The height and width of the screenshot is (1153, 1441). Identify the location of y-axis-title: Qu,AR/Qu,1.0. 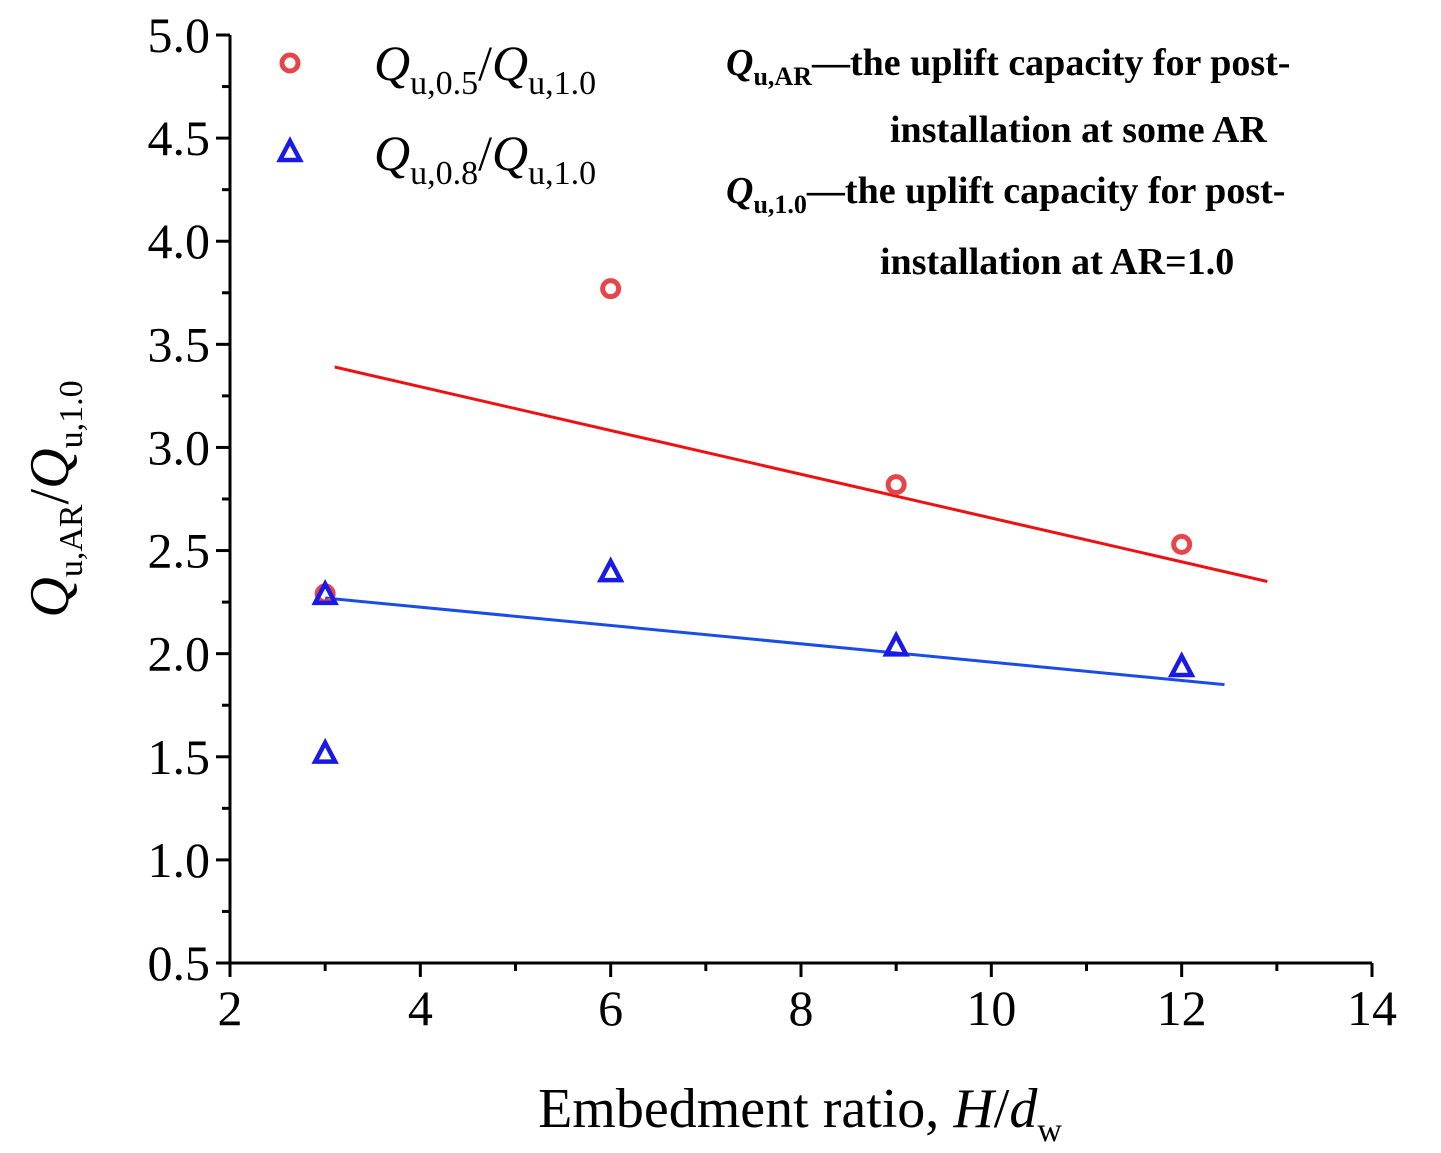
(54, 498).